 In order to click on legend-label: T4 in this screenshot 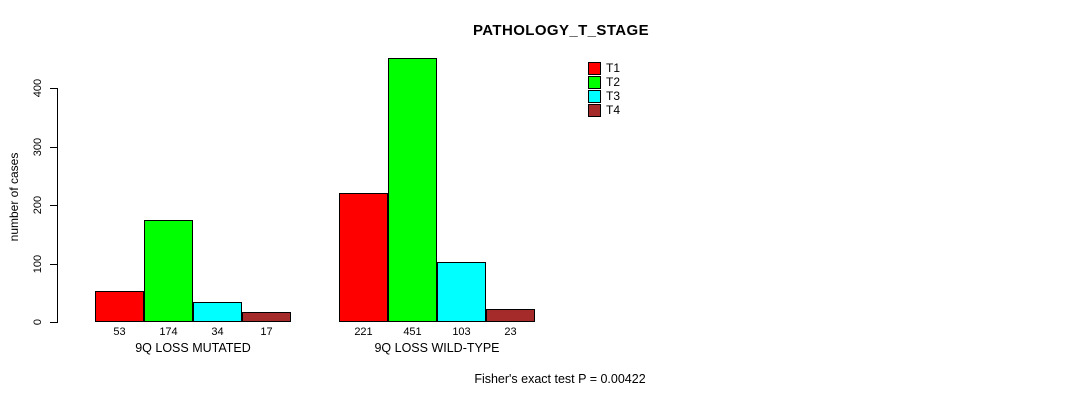, I will do `click(613, 110)`.